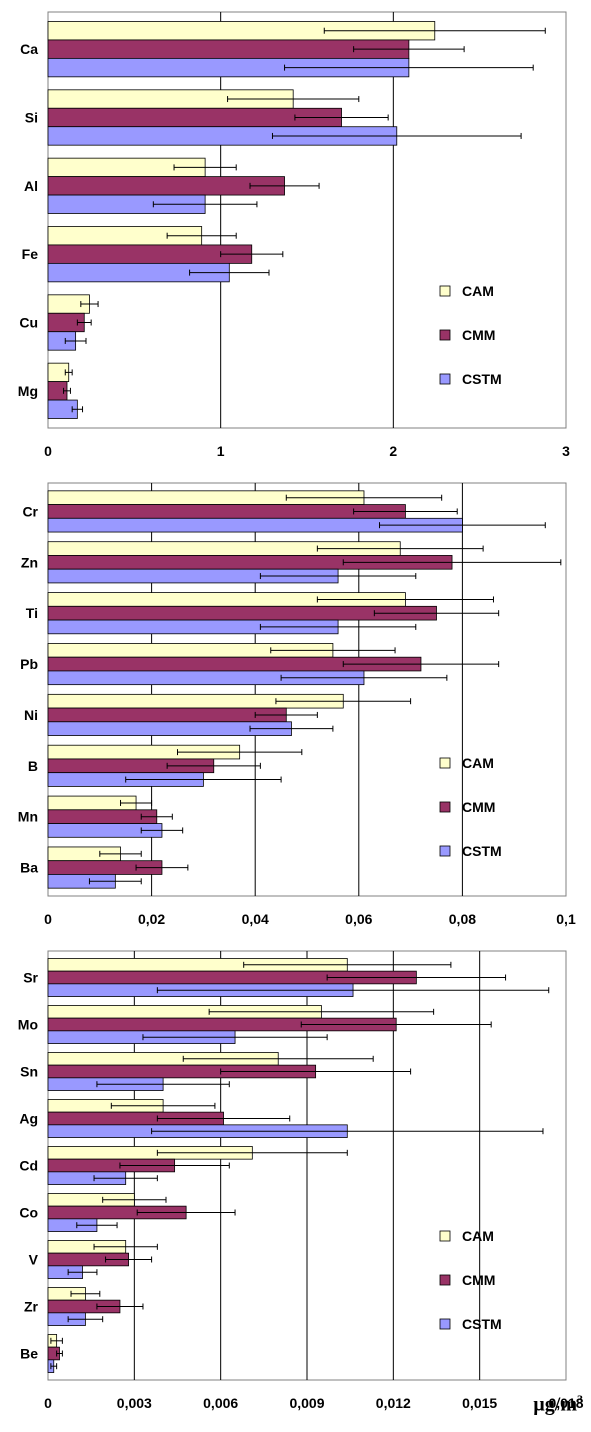  What do you see at coordinates (120, 1306) in the screenshot?
I see `errorbar-cmm-zr` at bounding box center [120, 1306].